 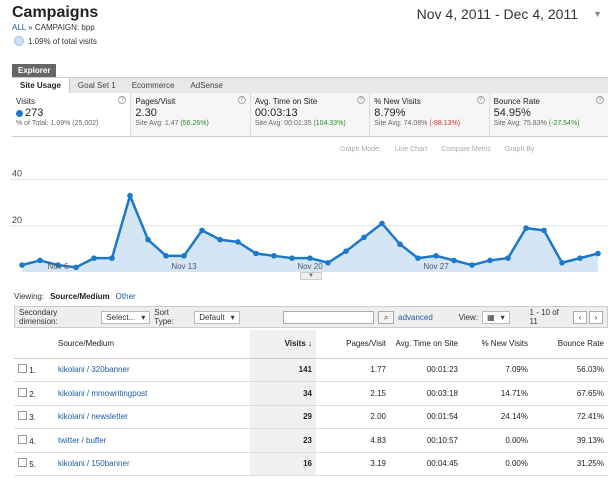 What do you see at coordinates (103, 393) in the screenshot?
I see `source-medium-link: kikolani / mmowritingpost` at bounding box center [103, 393].